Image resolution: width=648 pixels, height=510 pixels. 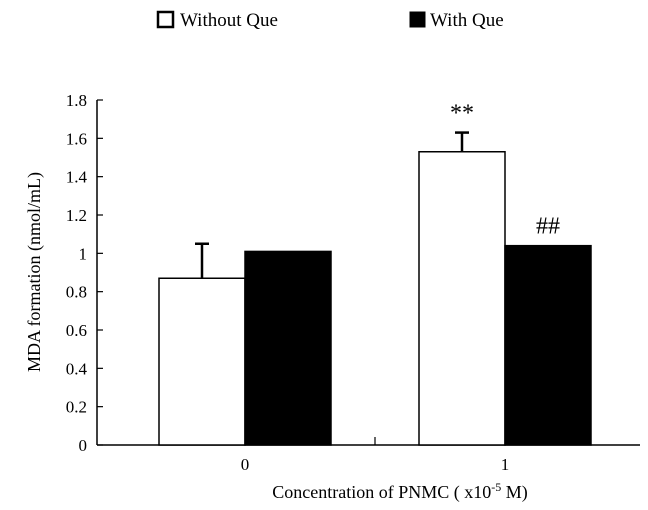 What do you see at coordinates (505, 170) in the screenshot?
I see `annotations: ** ##` at bounding box center [505, 170].